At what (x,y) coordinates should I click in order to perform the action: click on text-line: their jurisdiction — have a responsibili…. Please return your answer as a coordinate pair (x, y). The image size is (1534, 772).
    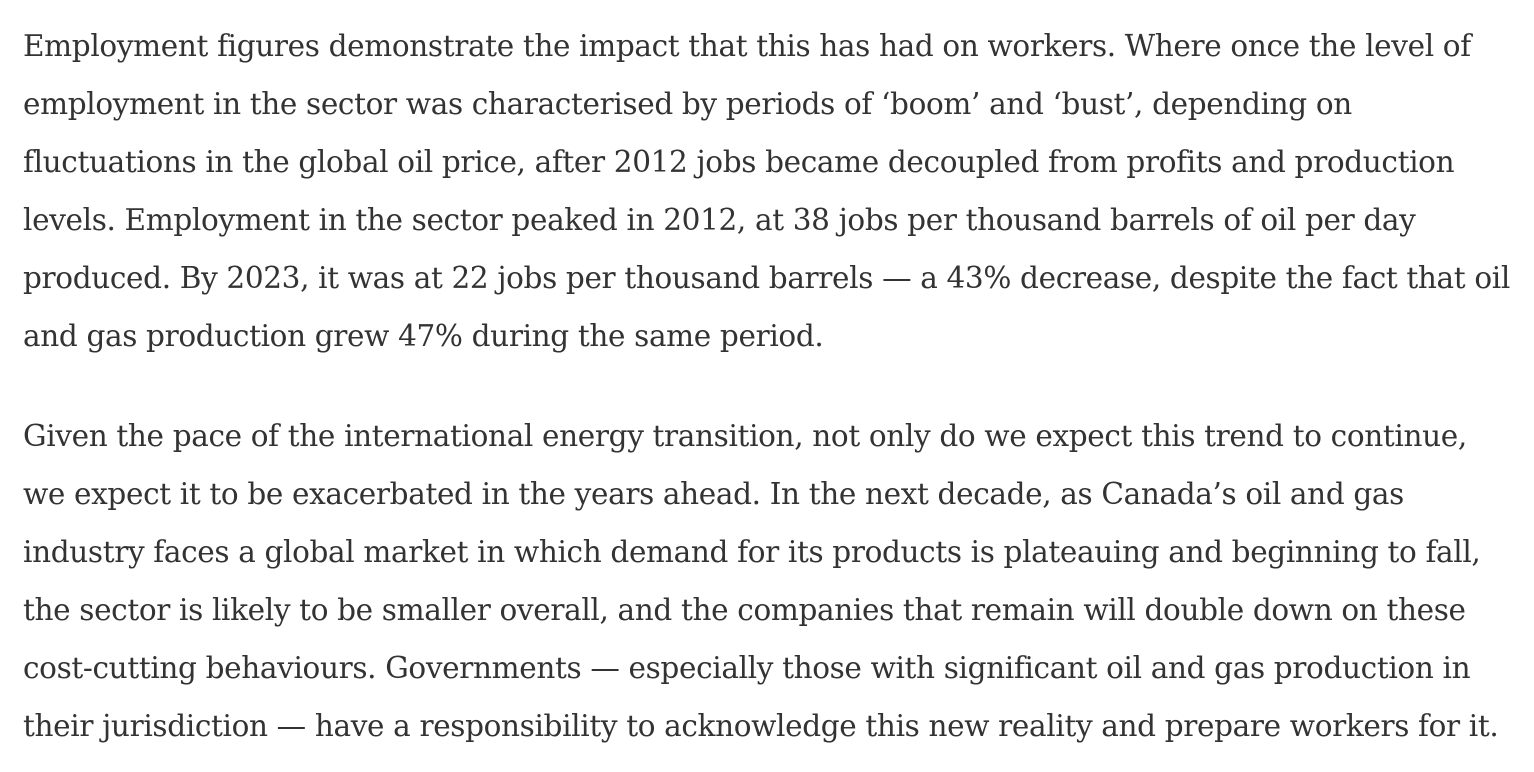
    Looking at the image, I should click on (761, 726).